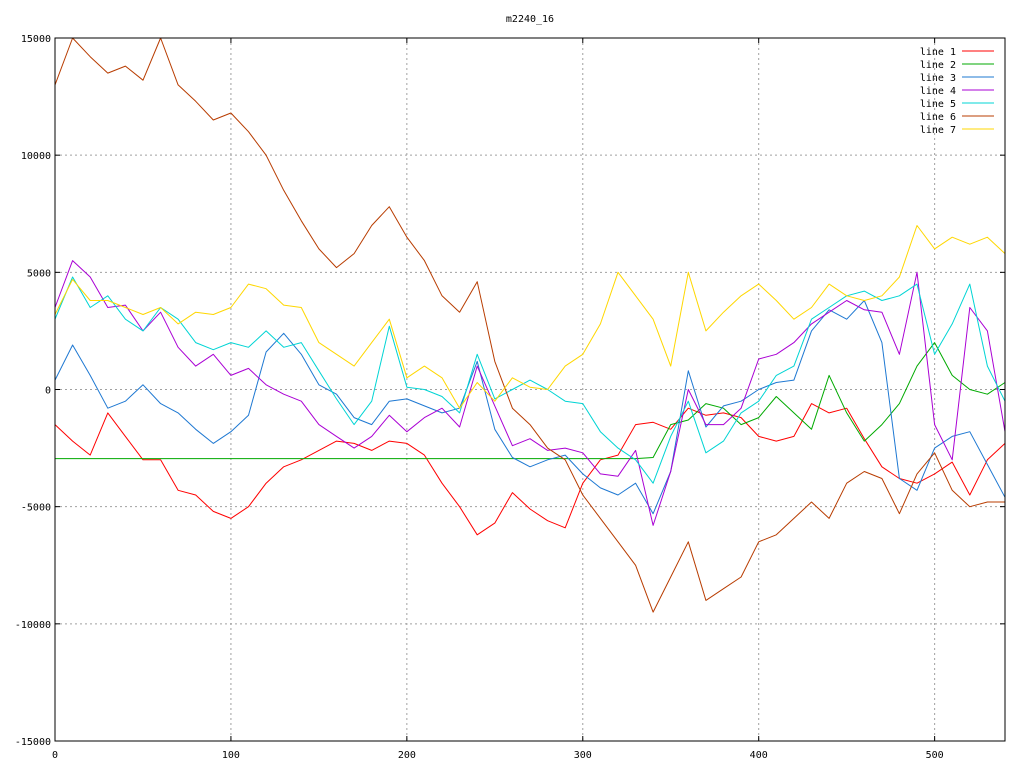 The width and height of the screenshot is (1024, 768). Describe the element at coordinates (938, 65) in the screenshot. I see `legend-label: line 2` at that location.